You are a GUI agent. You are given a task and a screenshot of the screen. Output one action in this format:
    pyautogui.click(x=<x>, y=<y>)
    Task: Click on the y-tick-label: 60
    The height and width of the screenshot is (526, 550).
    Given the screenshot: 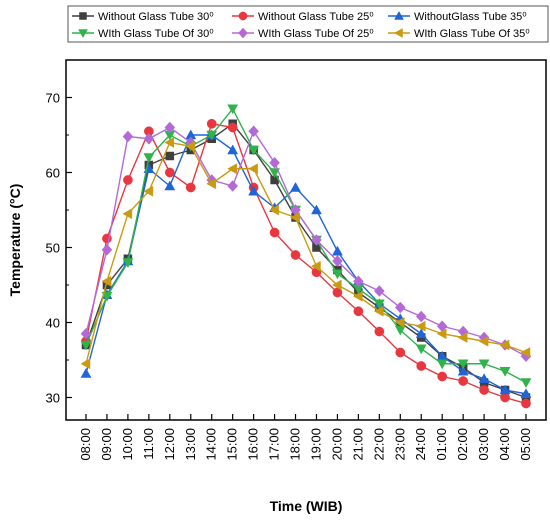 What is the action you would take?
    pyautogui.click(x=53, y=173)
    